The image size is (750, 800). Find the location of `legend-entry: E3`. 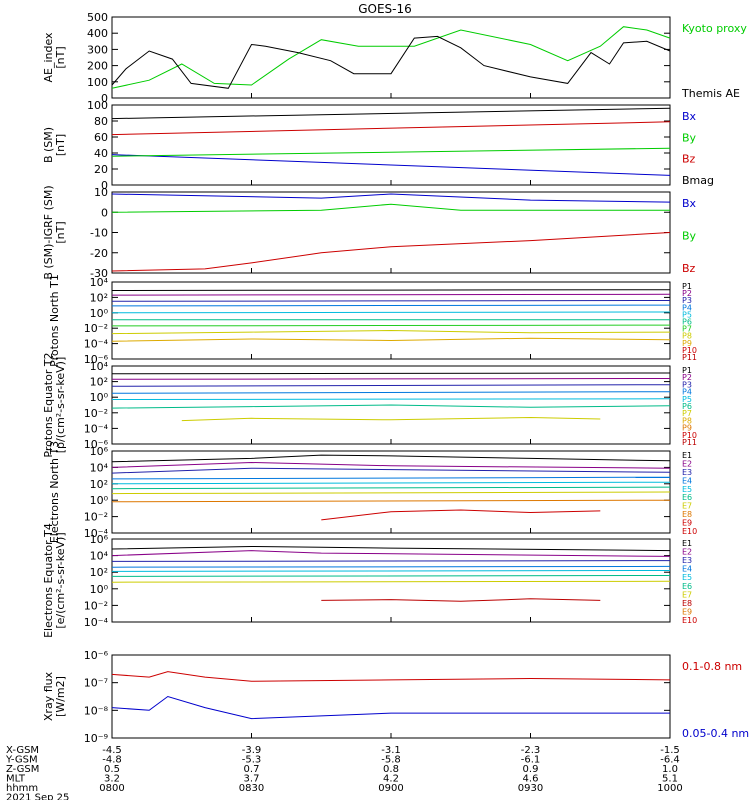

legend-entry: E3 is located at coordinates (687, 560).